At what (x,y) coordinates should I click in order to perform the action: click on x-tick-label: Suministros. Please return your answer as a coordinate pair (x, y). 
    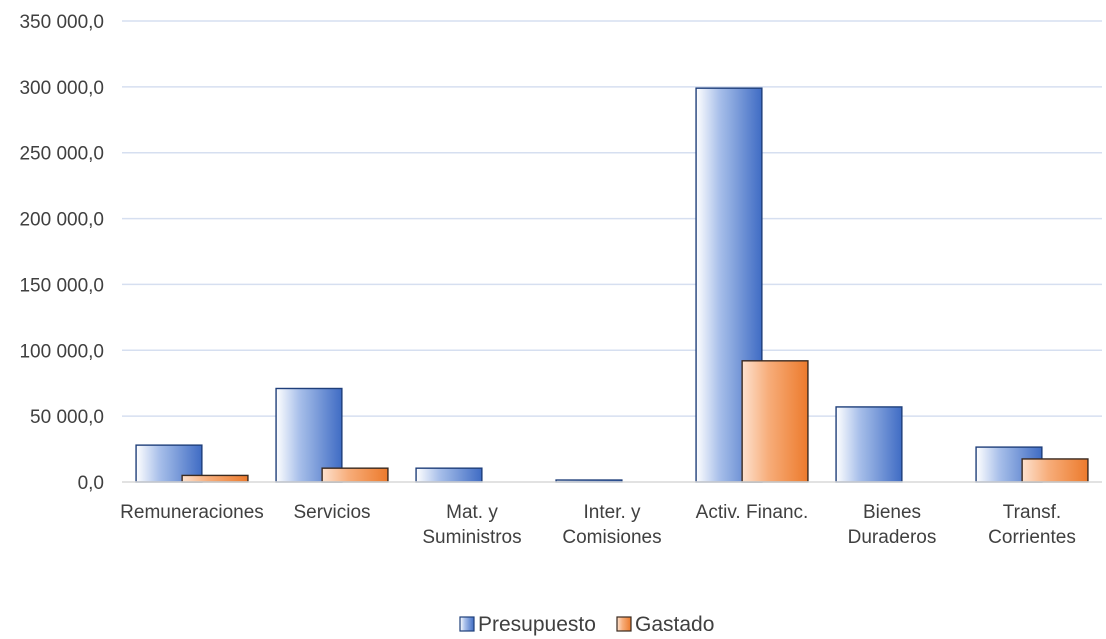
    Looking at the image, I should click on (471, 537).